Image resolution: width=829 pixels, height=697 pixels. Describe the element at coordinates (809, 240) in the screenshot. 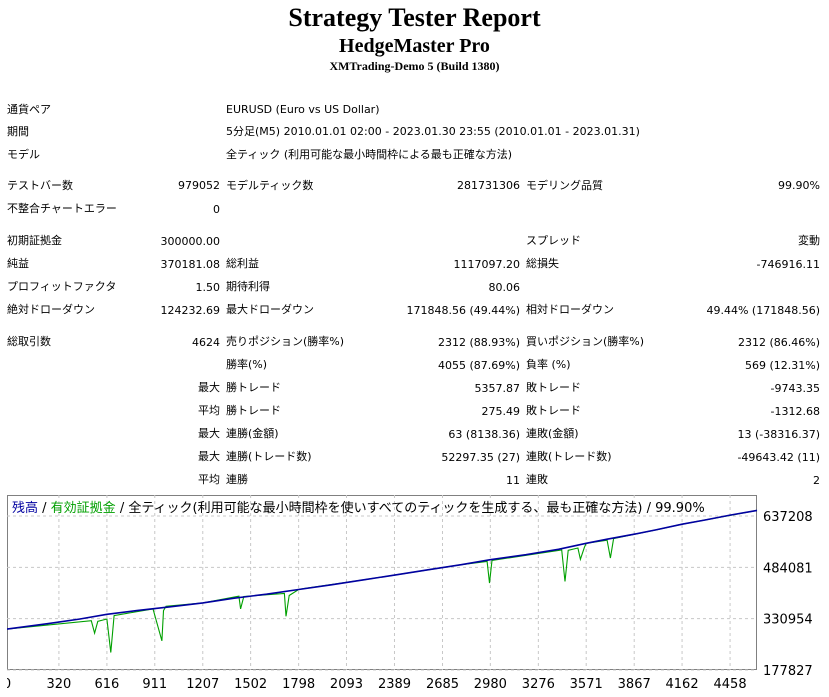

I see `spread-value: 変動` at that location.